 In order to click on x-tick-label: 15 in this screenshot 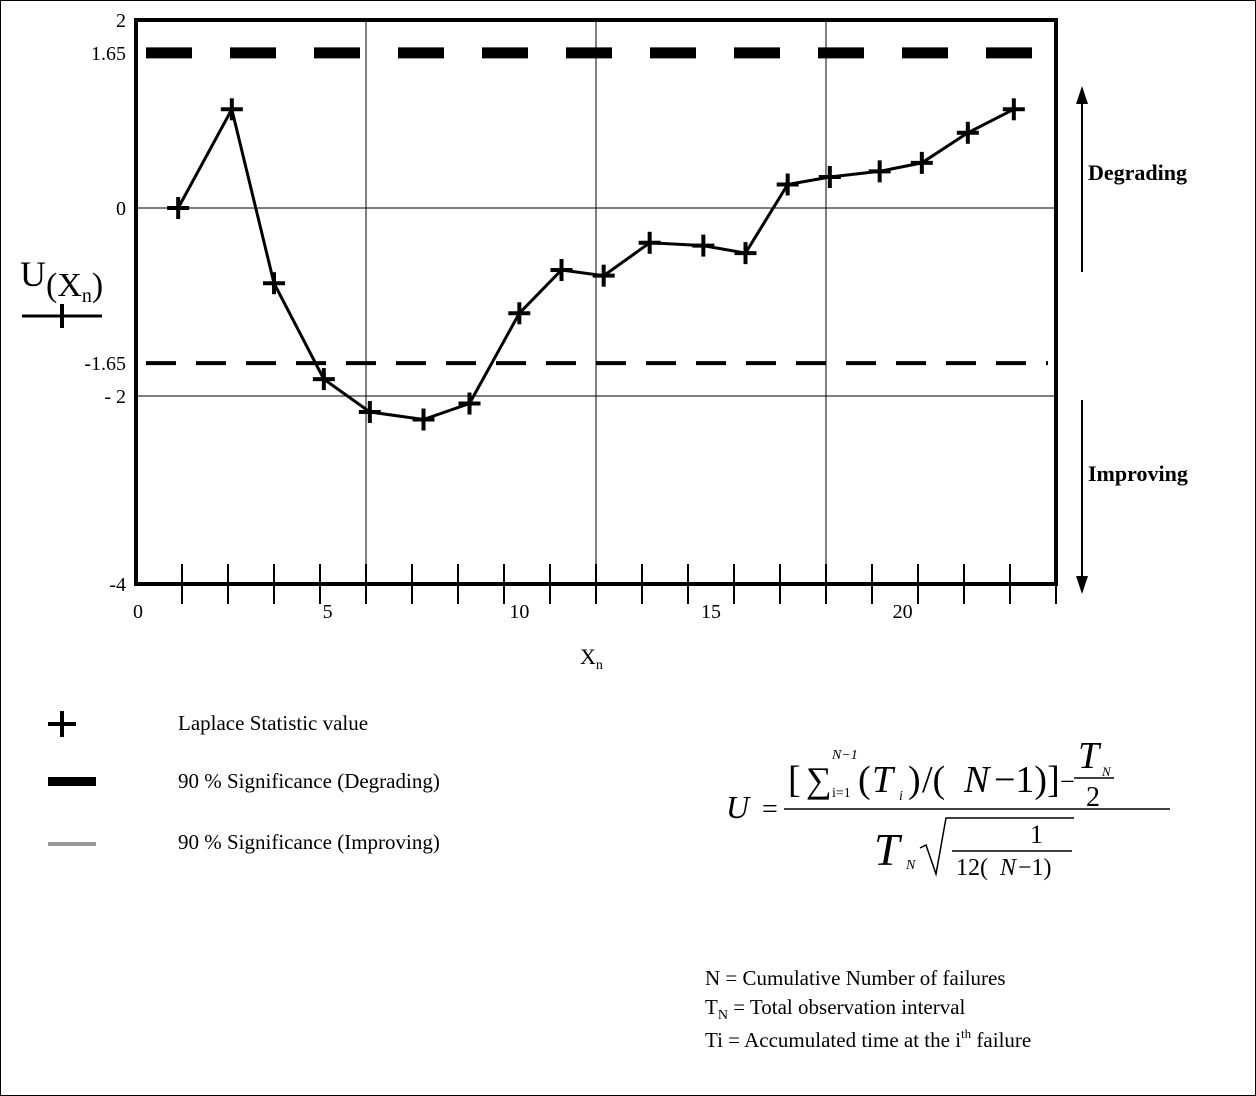, I will do `click(711, 612)`.